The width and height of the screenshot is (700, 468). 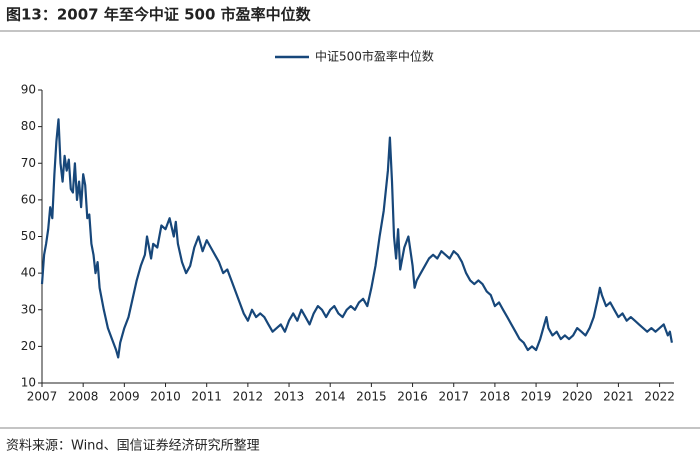 I want to click on x-tick-label: 2016, so click(x=412, y=397).